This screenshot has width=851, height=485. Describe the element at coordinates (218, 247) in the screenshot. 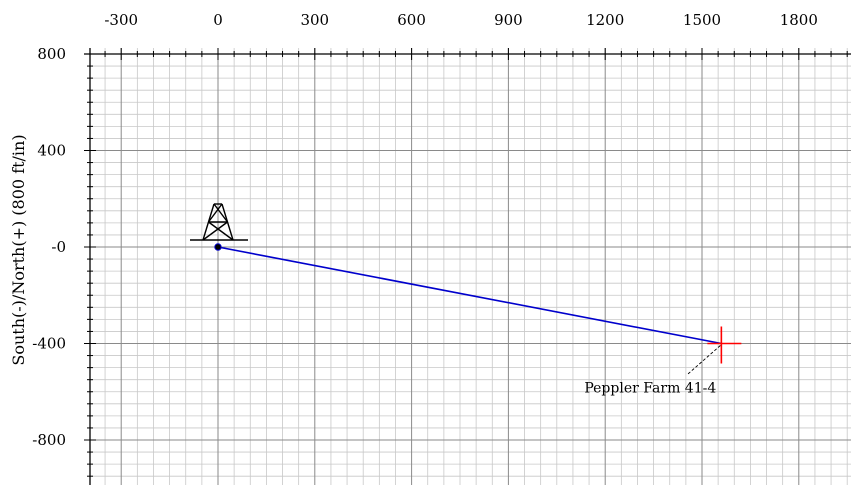

I see `surface-location-dot` at that location.